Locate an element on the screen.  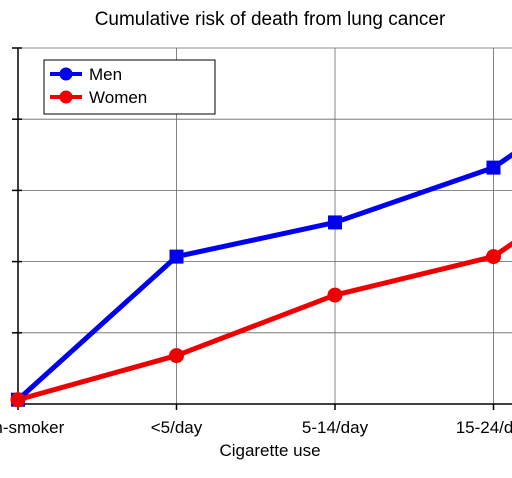
legend-label: Women is located at coordinates (118, 97).